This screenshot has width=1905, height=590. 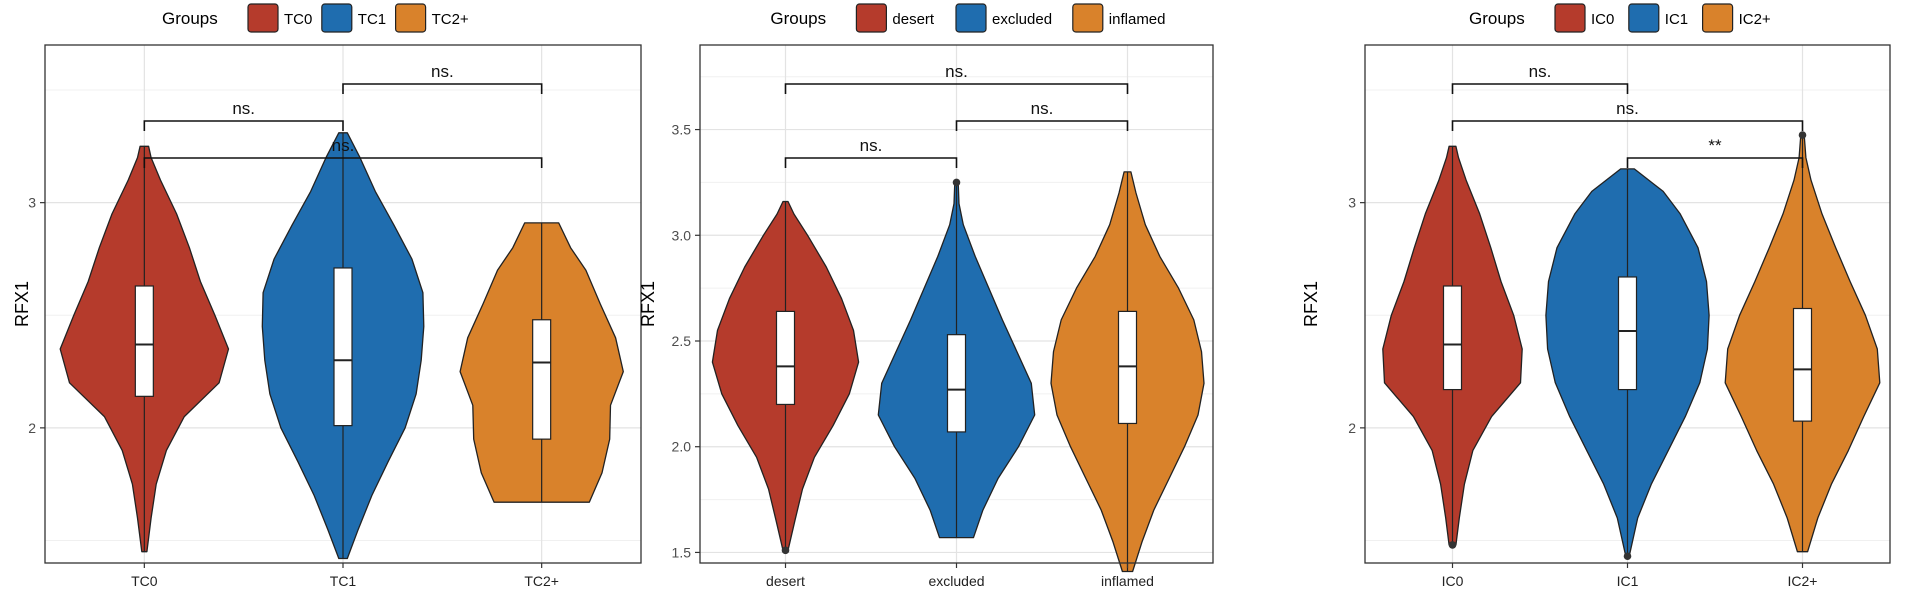 I want to click on outlier-ic1, so click(x=1627, y=556).